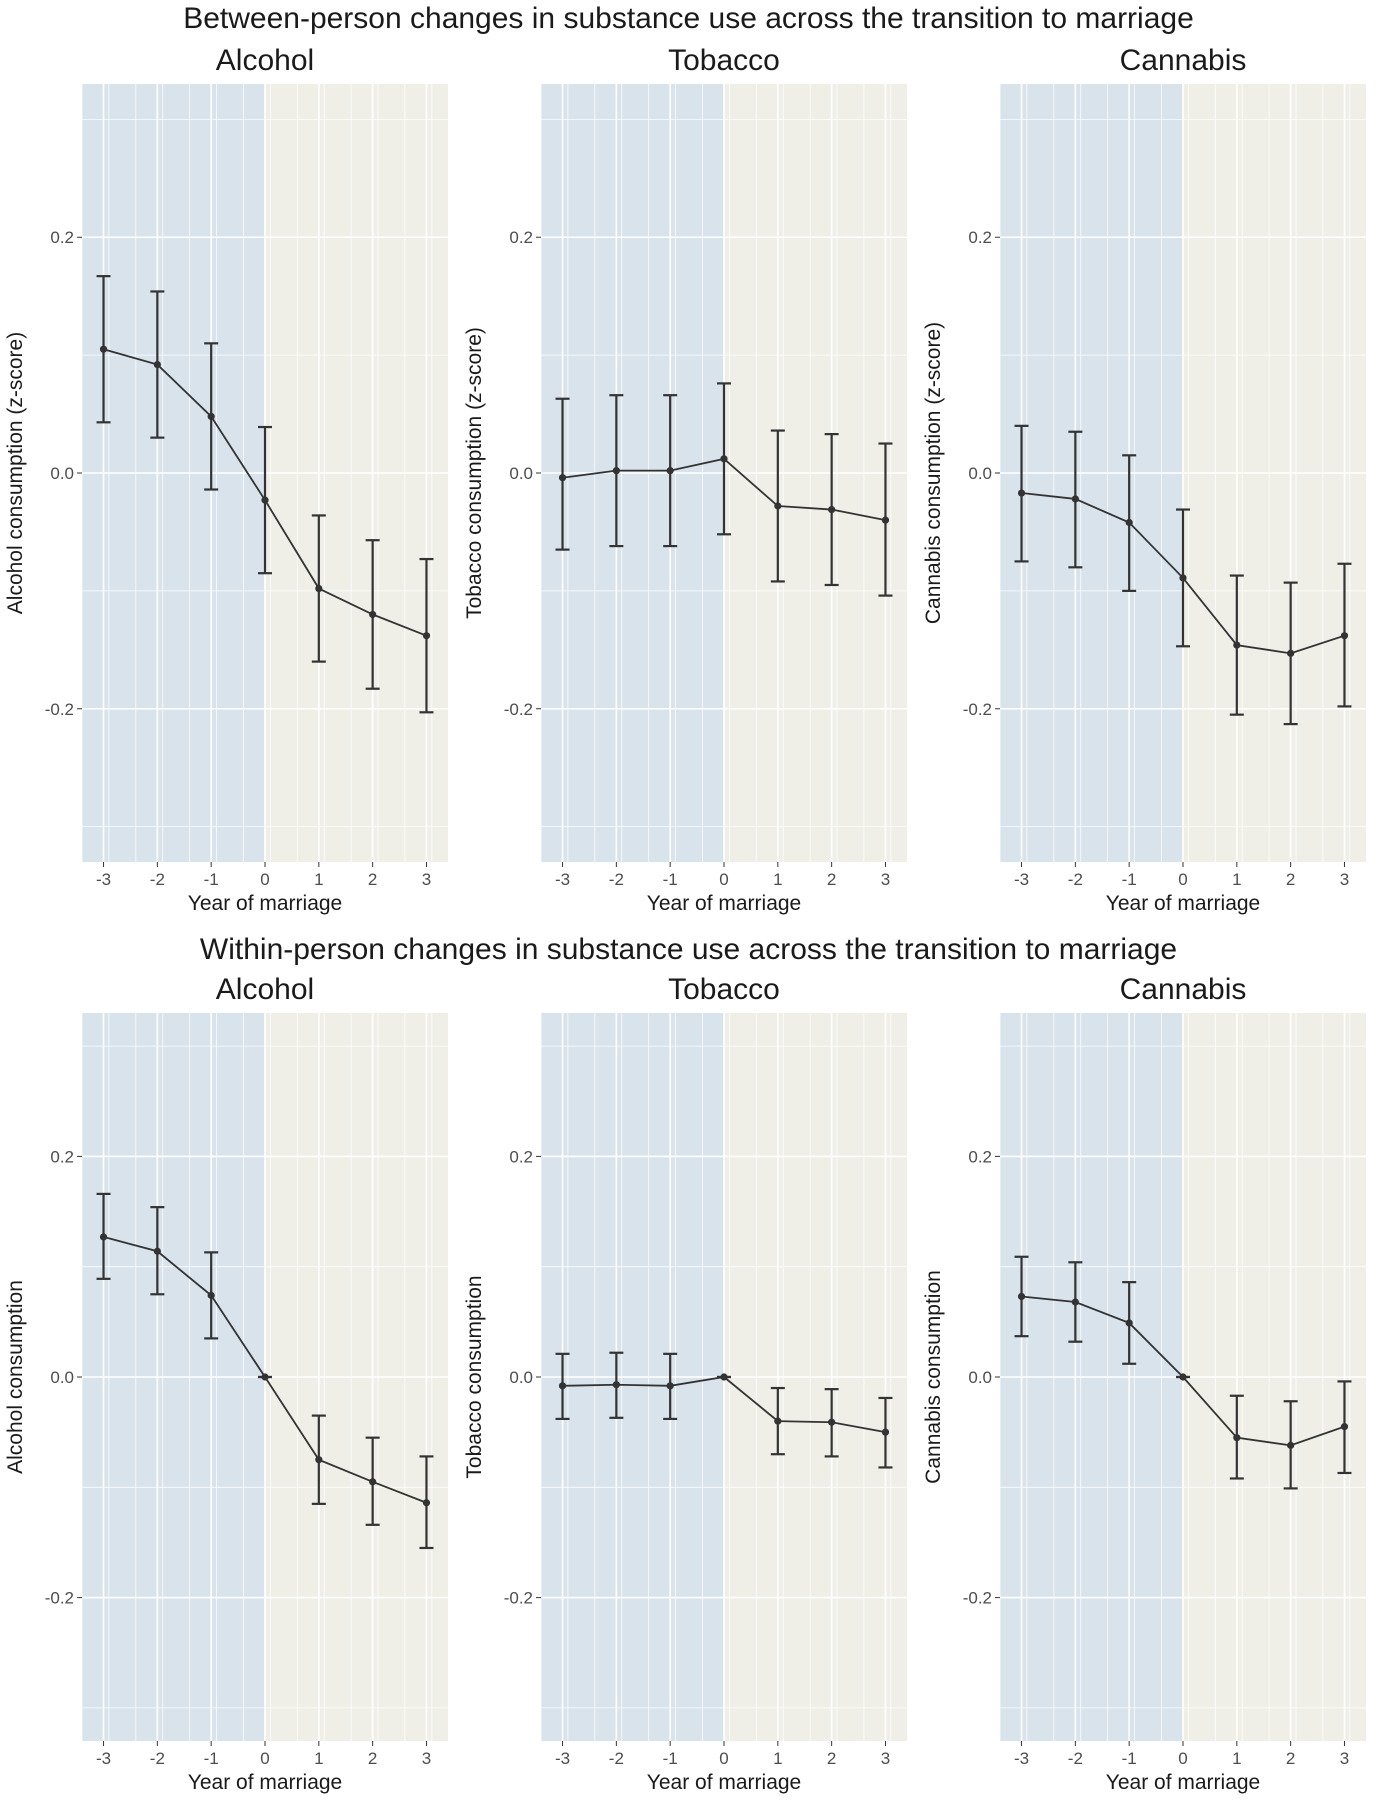 Image resolution: width=1377 pixels, height=1800 pixels. Describe the element at coordinates (1183, 60) in the screenshot. I see `panel-title: Cannabis` at that location.